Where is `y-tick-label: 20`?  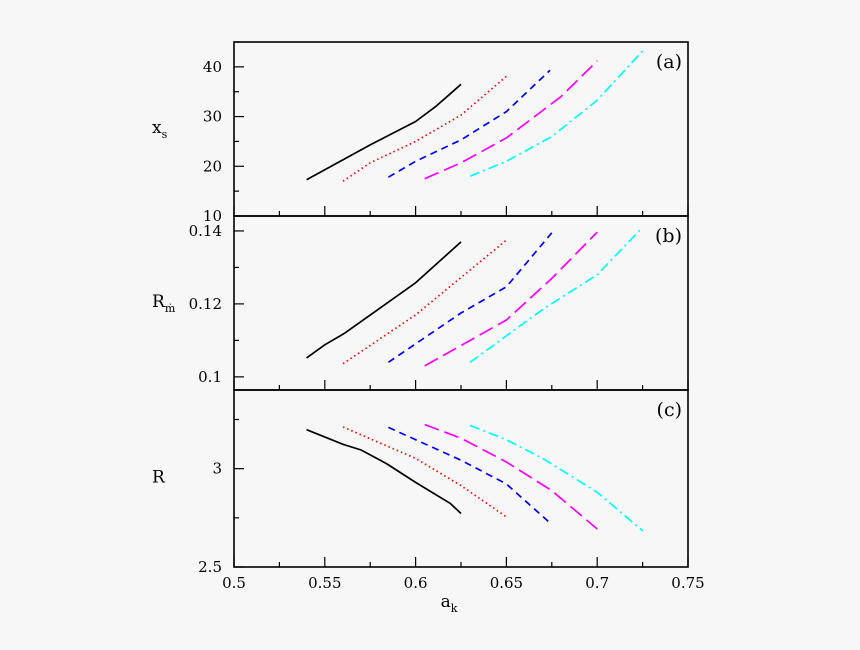 y-tick-label: 20 is located at coordinates (212, 166).